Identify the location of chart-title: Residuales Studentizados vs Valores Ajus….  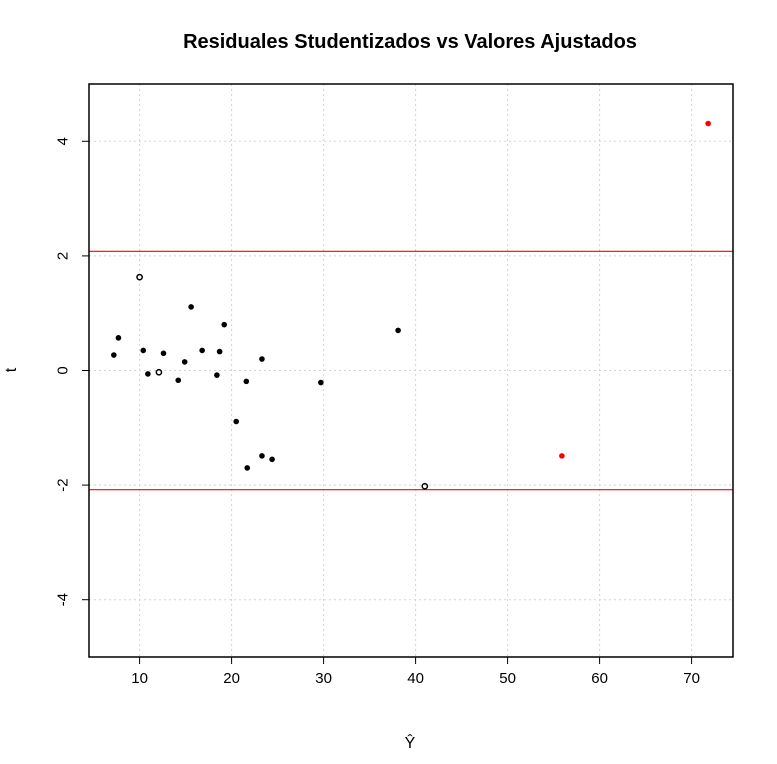
(410, 42).